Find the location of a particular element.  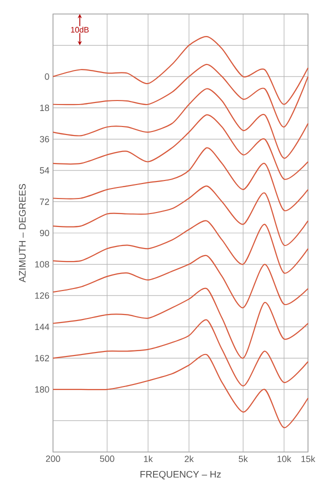

y-tick-label: 126 is located at coordinates (42, 295).